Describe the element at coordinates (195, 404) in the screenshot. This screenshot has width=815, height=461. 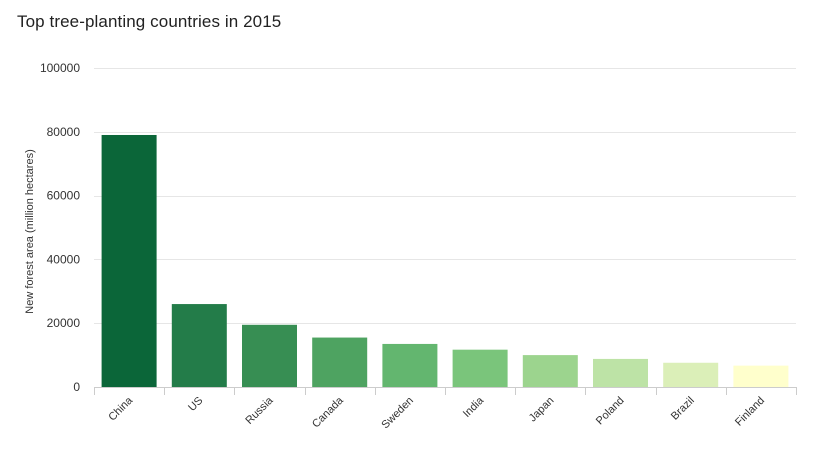
I see `x-tick-label: US` at that location.